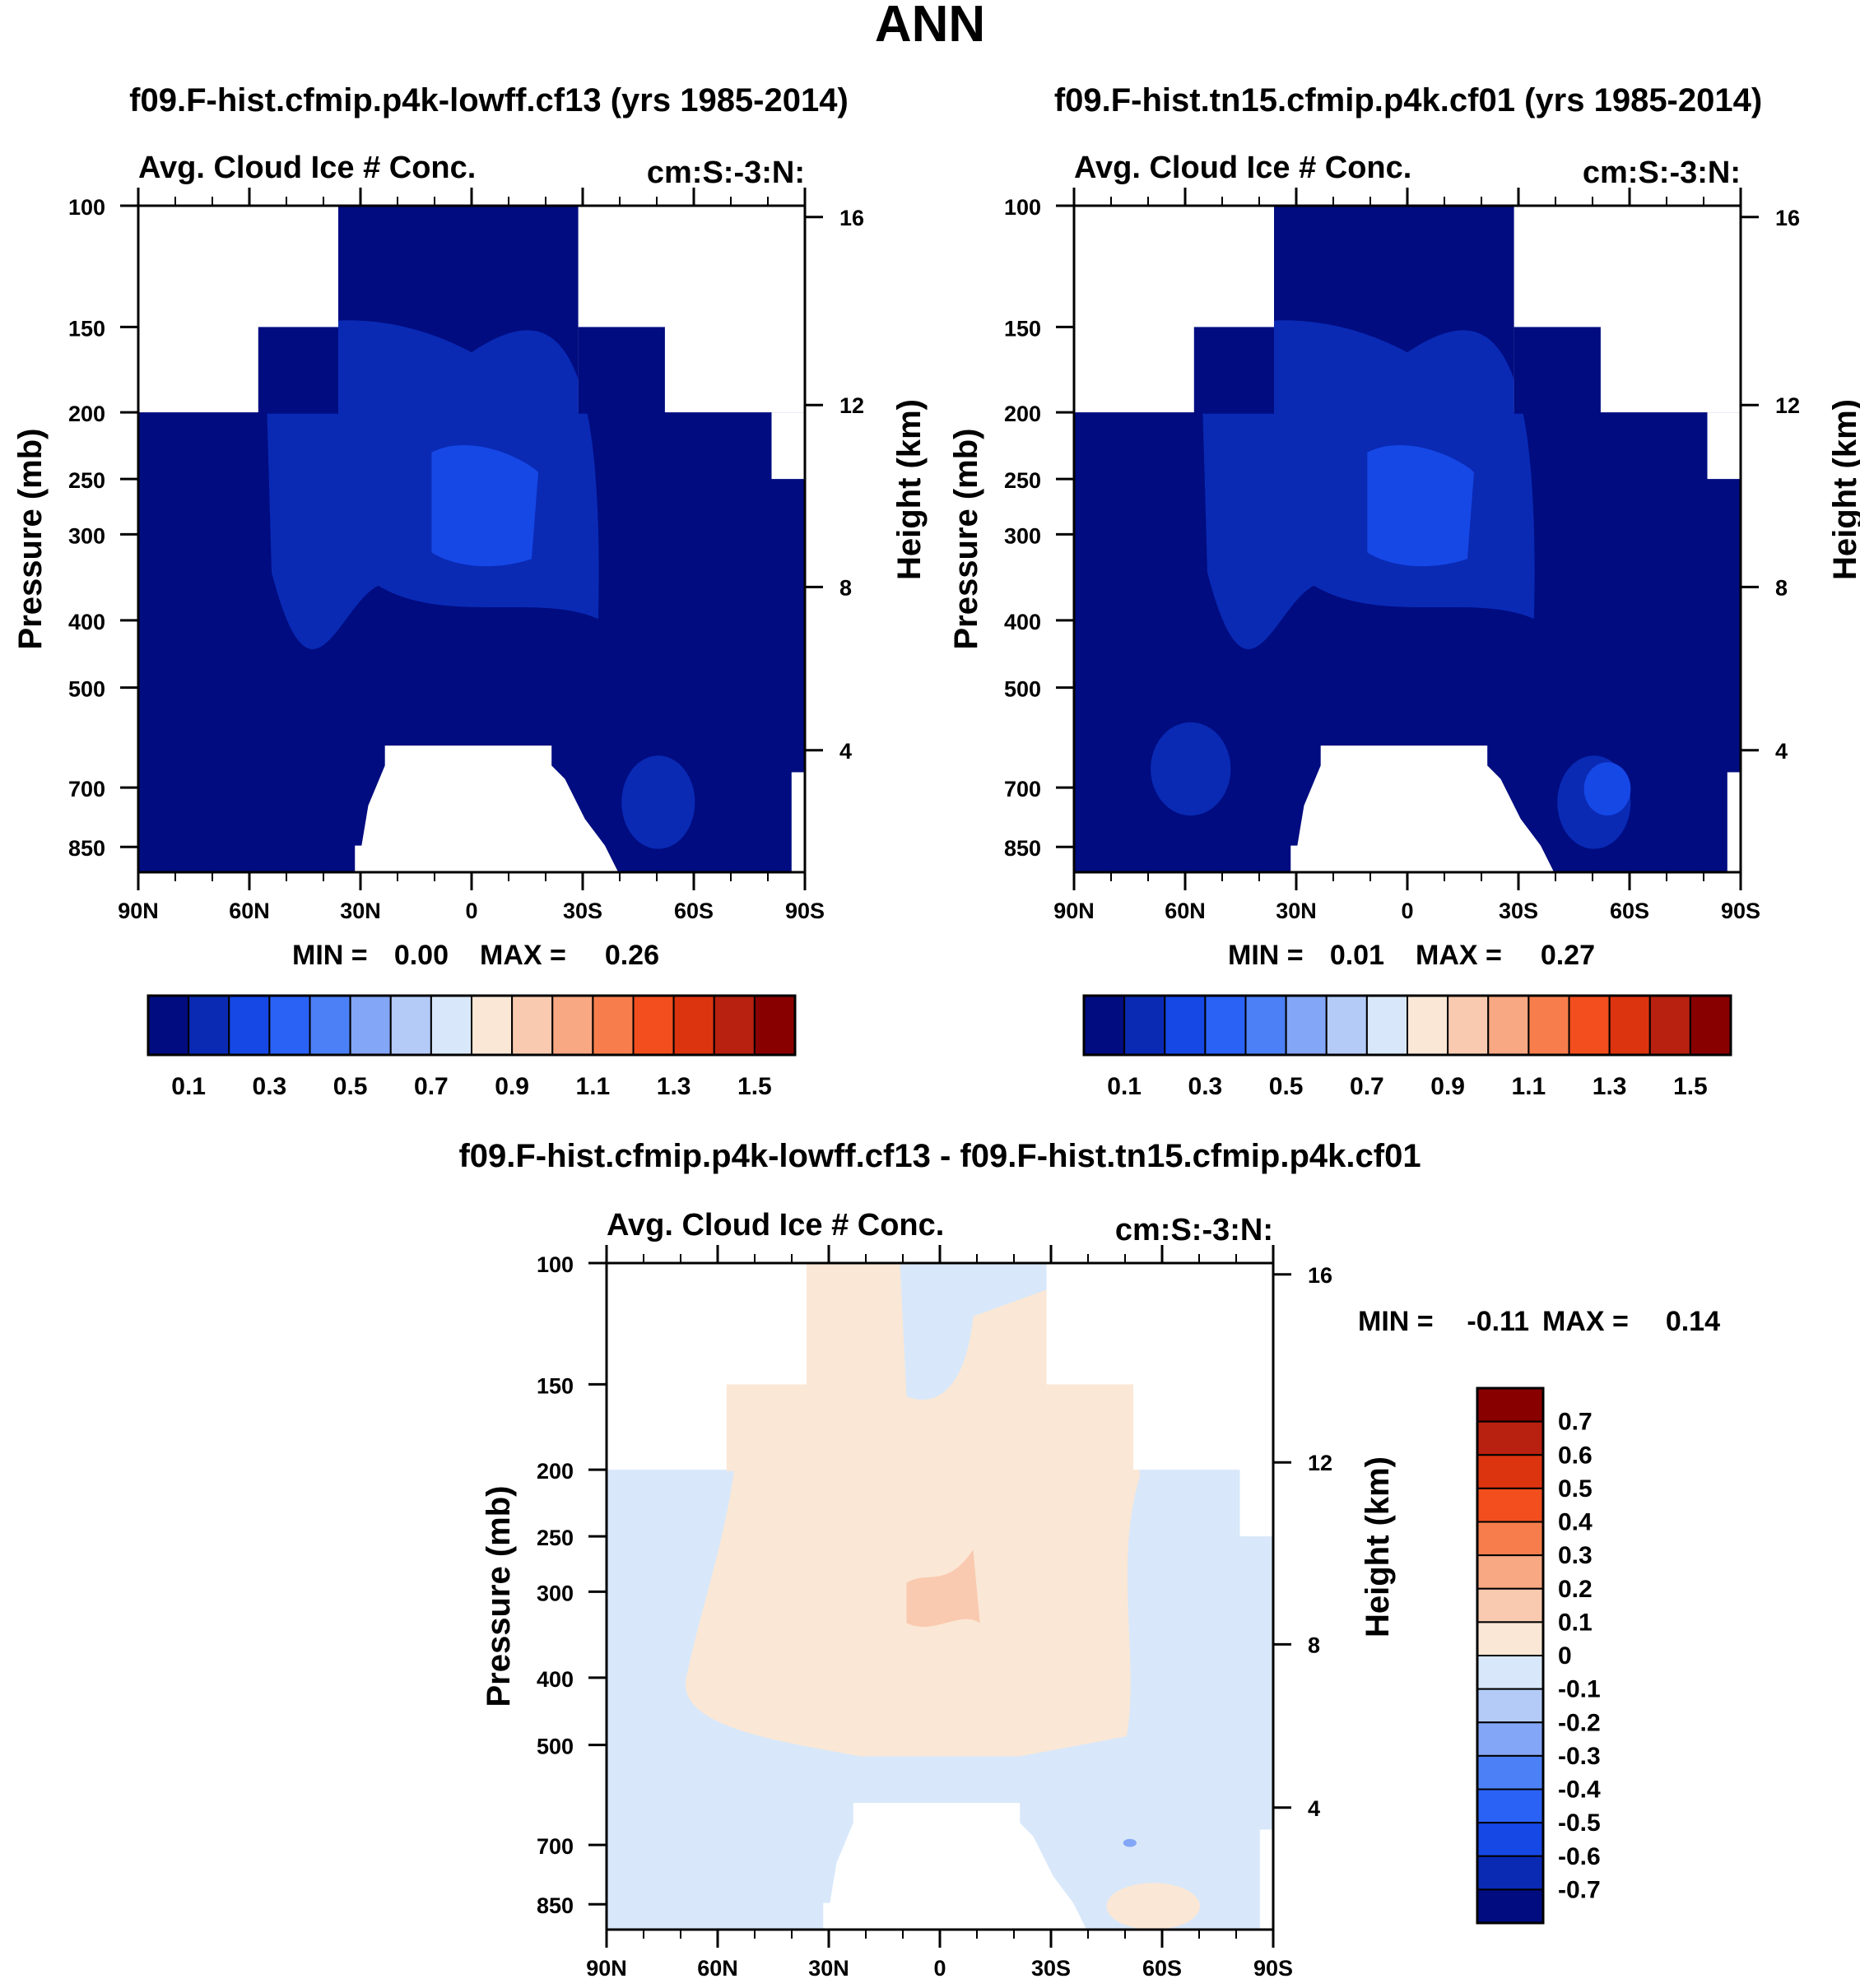  What do you see at coordinates (1579, 1889) in the screenshot?
I see `colorbar-label: -0.7` at bounding box center [1579, 1889].